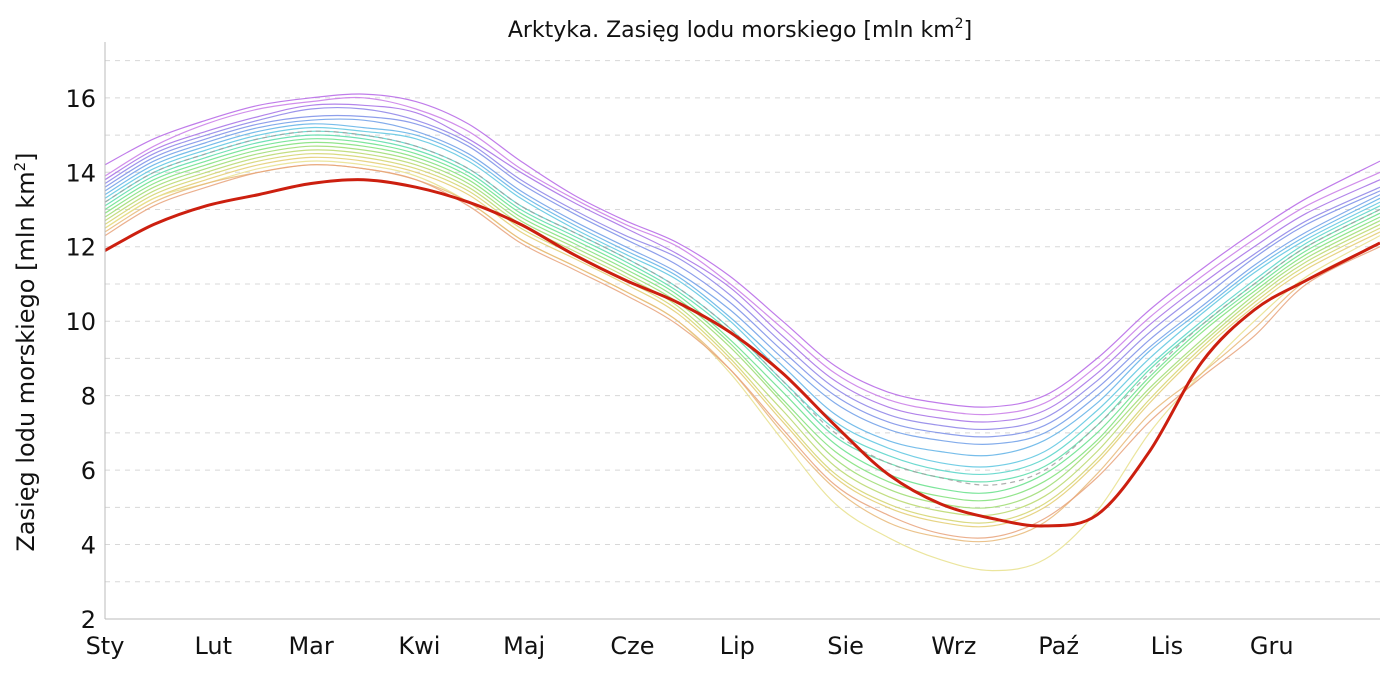 This screenshot has width=1380, height=674. Describe the element at coordinates (80, 248) in the screenshot. I see `y-tick-label: 12` at that location.